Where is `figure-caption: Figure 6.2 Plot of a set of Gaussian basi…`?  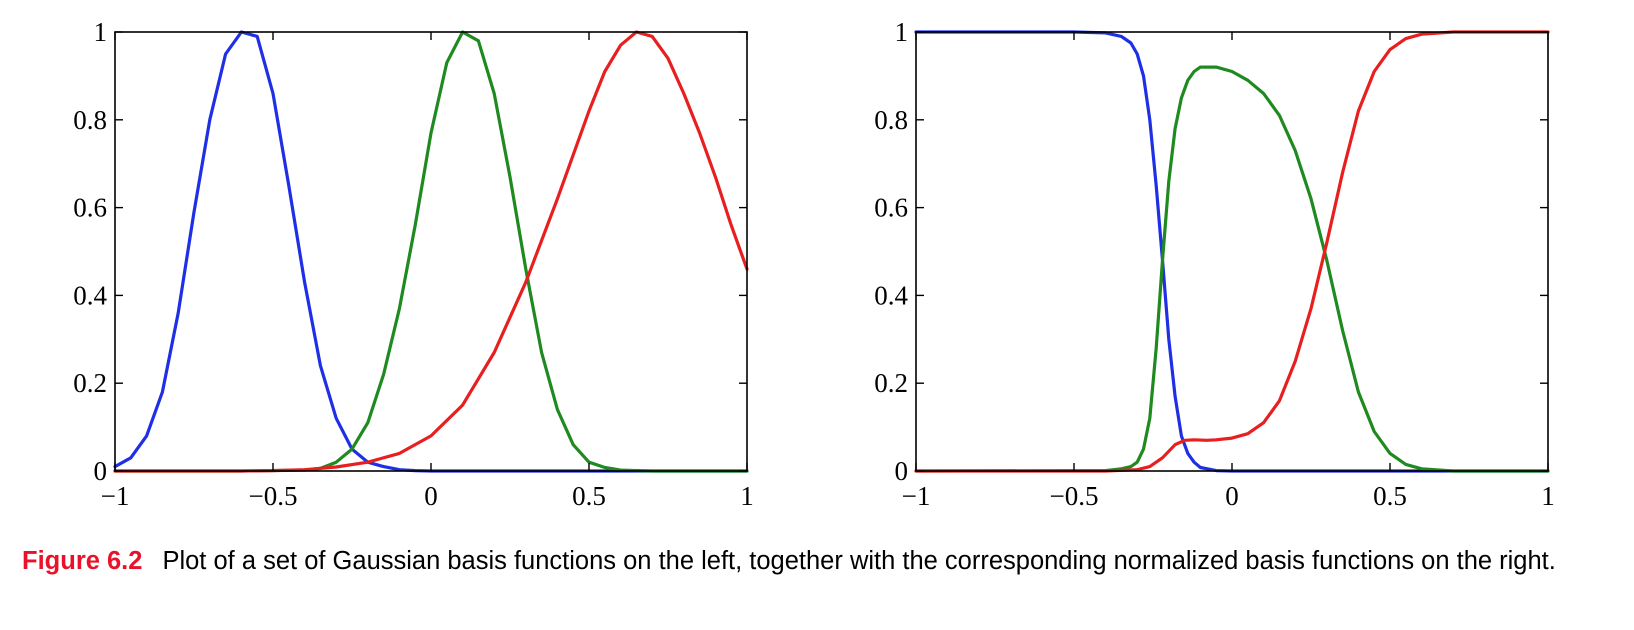 figure-caption: Figure 6.2 Plot of a set of Gaussian basi… is located at coordinates (822, 561).